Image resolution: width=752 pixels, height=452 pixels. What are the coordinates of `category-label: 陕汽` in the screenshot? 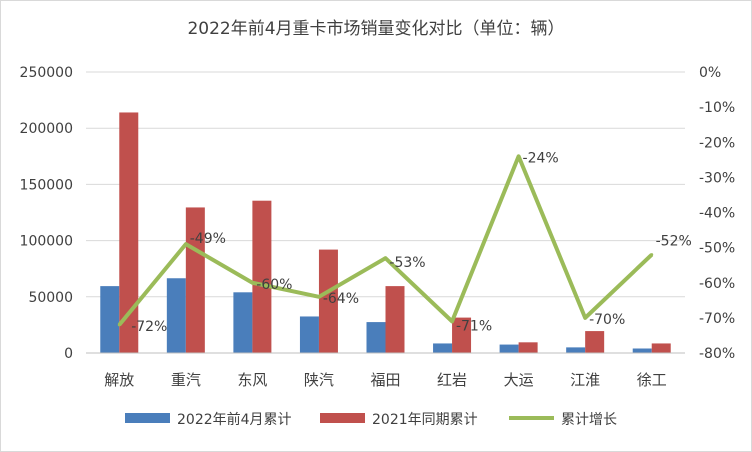 It's located at (319, 380).